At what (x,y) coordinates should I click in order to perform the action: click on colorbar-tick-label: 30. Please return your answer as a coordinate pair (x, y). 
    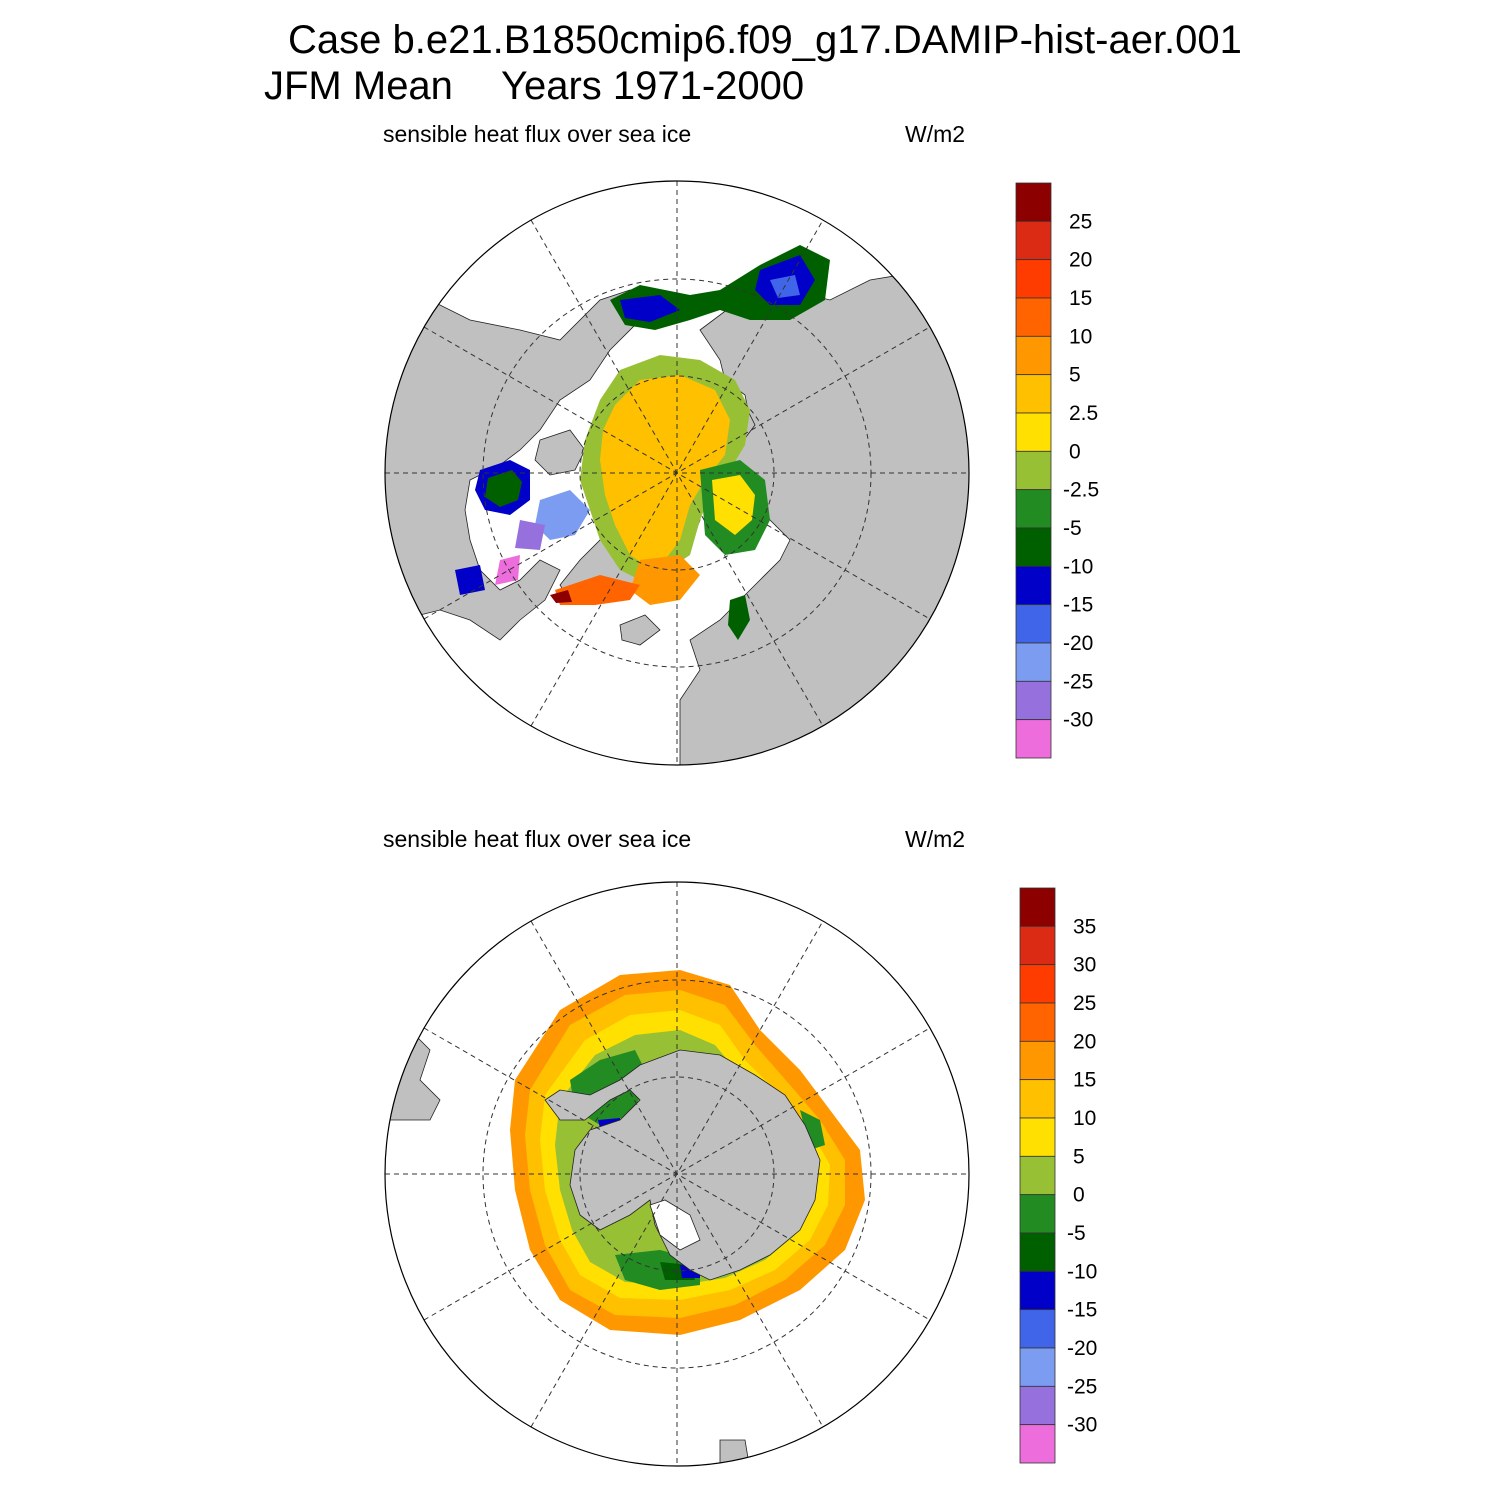
    Looking at the image, I should click on (1084, 965).